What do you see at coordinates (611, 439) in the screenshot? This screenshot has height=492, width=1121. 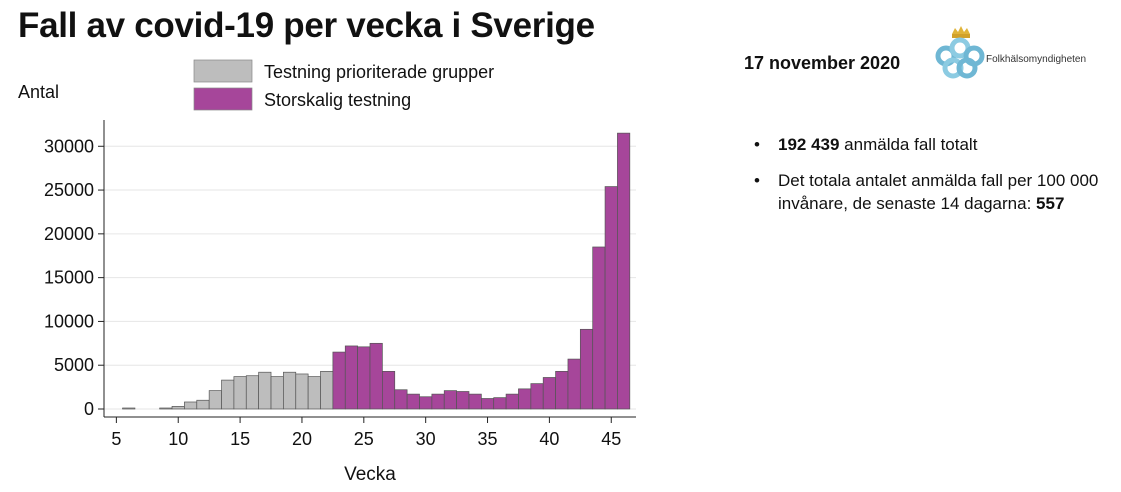 I see `x-tick-label: 45` at bounding box center [611, 439].